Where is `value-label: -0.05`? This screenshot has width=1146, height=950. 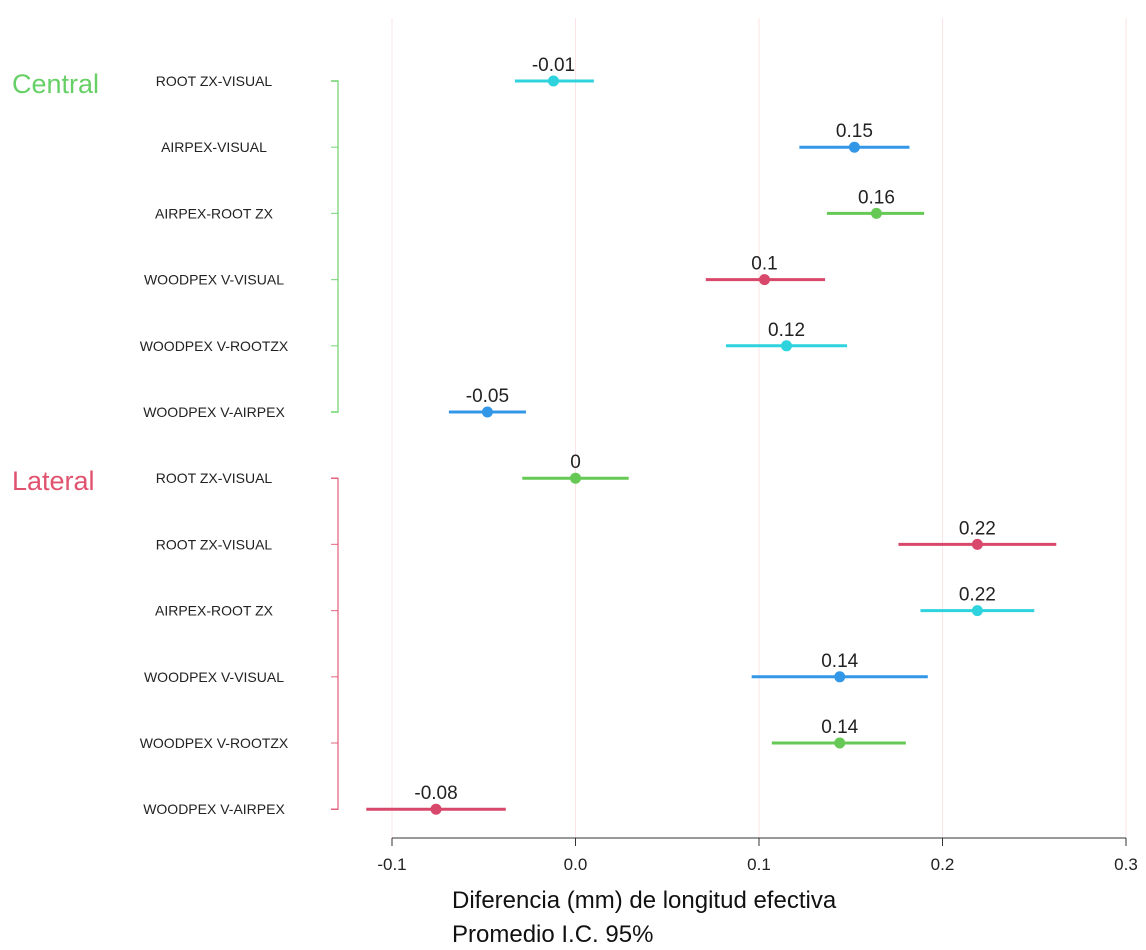 value-label: -0.05 is located at coordinates (487, 396).